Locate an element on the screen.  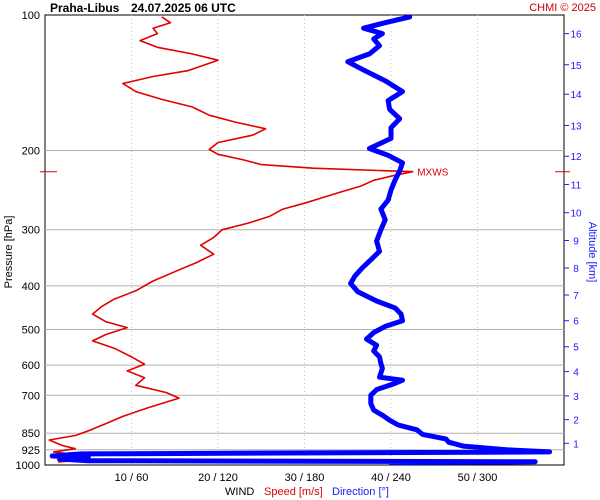
altitude-tick-label: 7 is located at coordinates (576, 296).